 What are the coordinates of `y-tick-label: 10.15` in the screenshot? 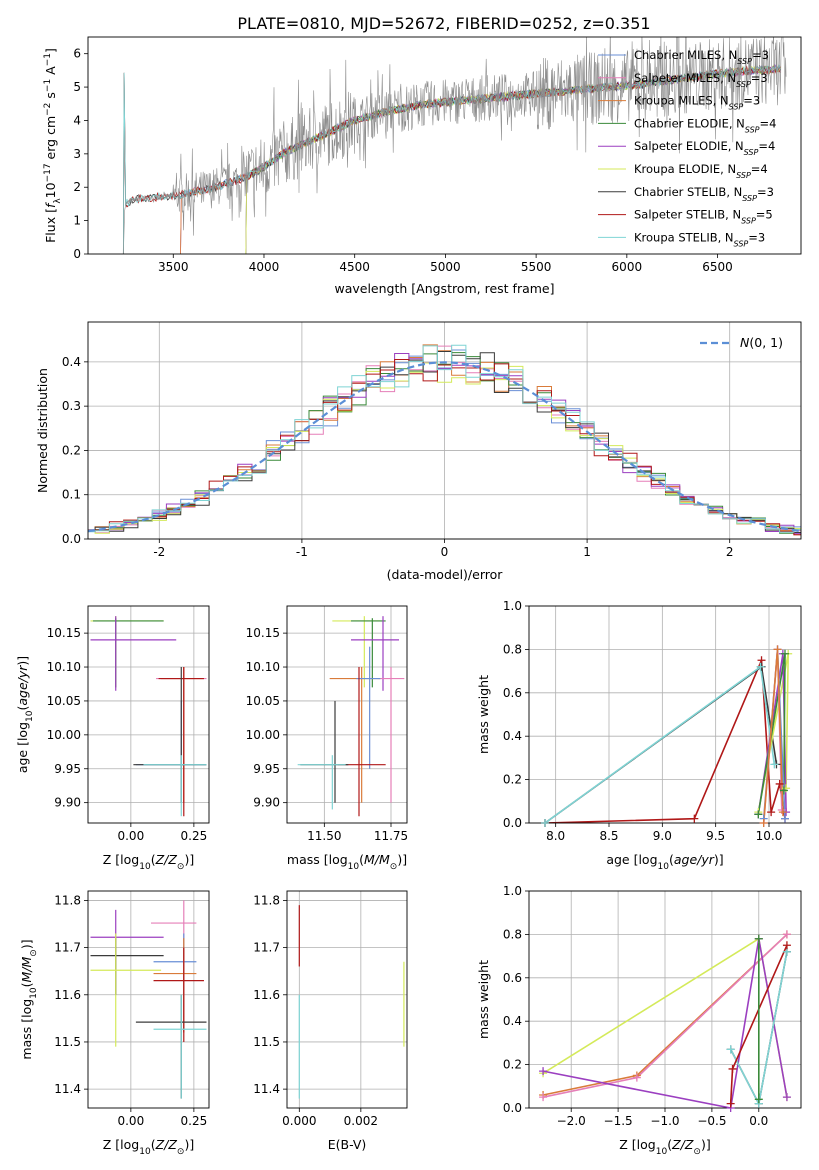 It's located at (263, 633).